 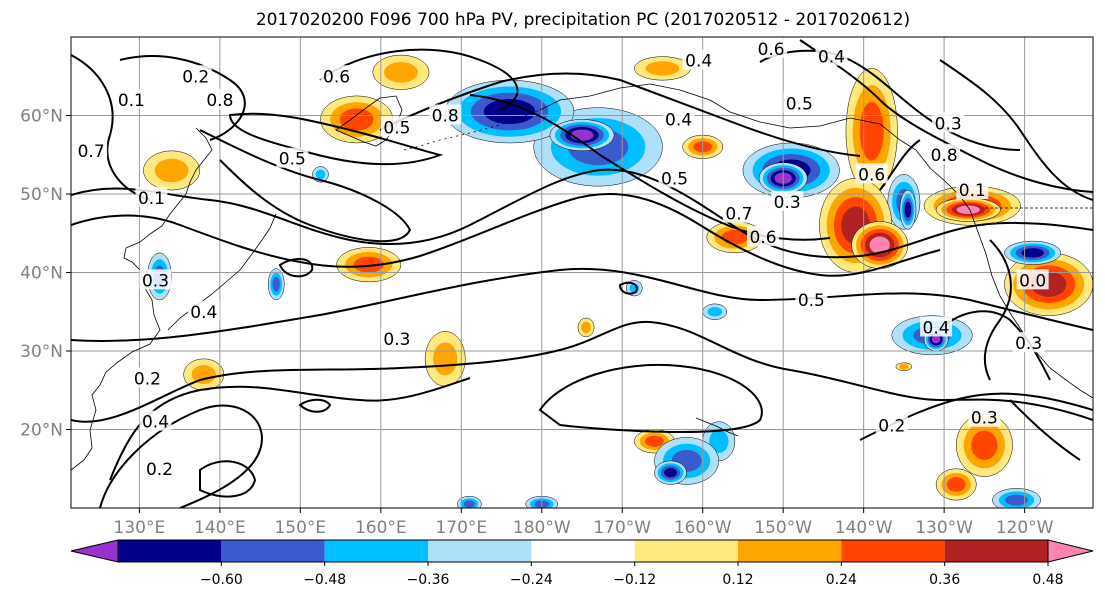 What do you see at coordinates (1045, 430) in the screenshot?
I see `pv-contour-0.3-southeast` at bounding box center [1045, 430].